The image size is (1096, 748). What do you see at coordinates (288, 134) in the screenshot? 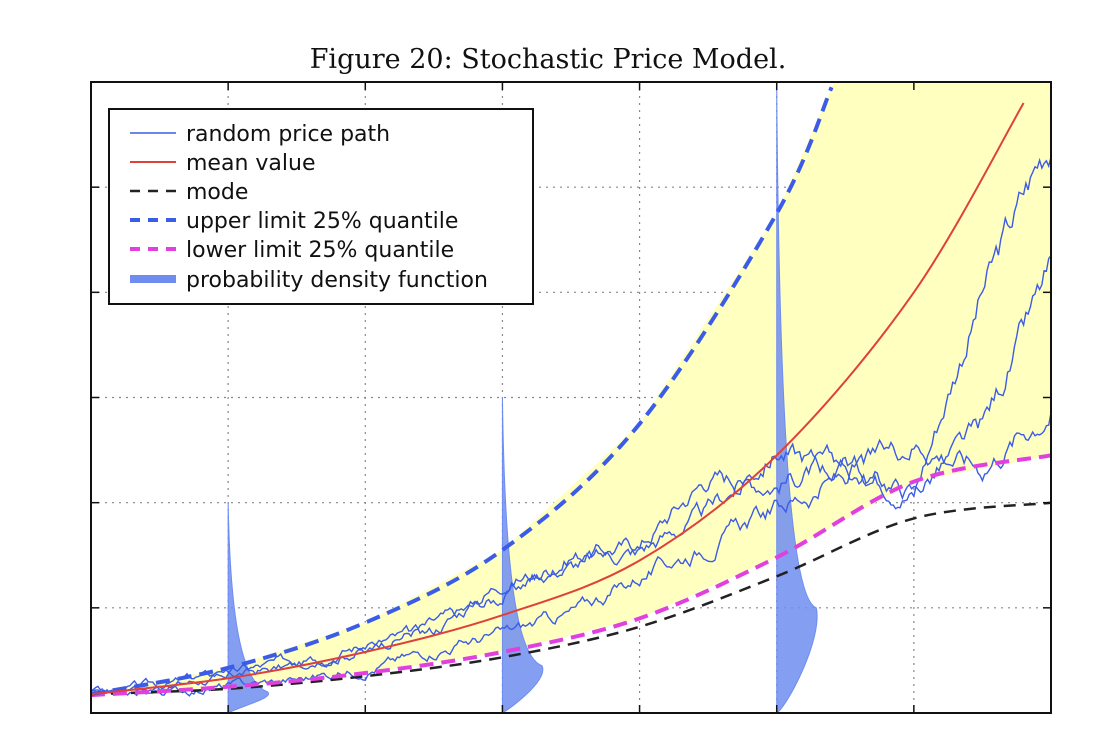
I see `legend-label-random-path: random price path` at bounding box center [288, 134].